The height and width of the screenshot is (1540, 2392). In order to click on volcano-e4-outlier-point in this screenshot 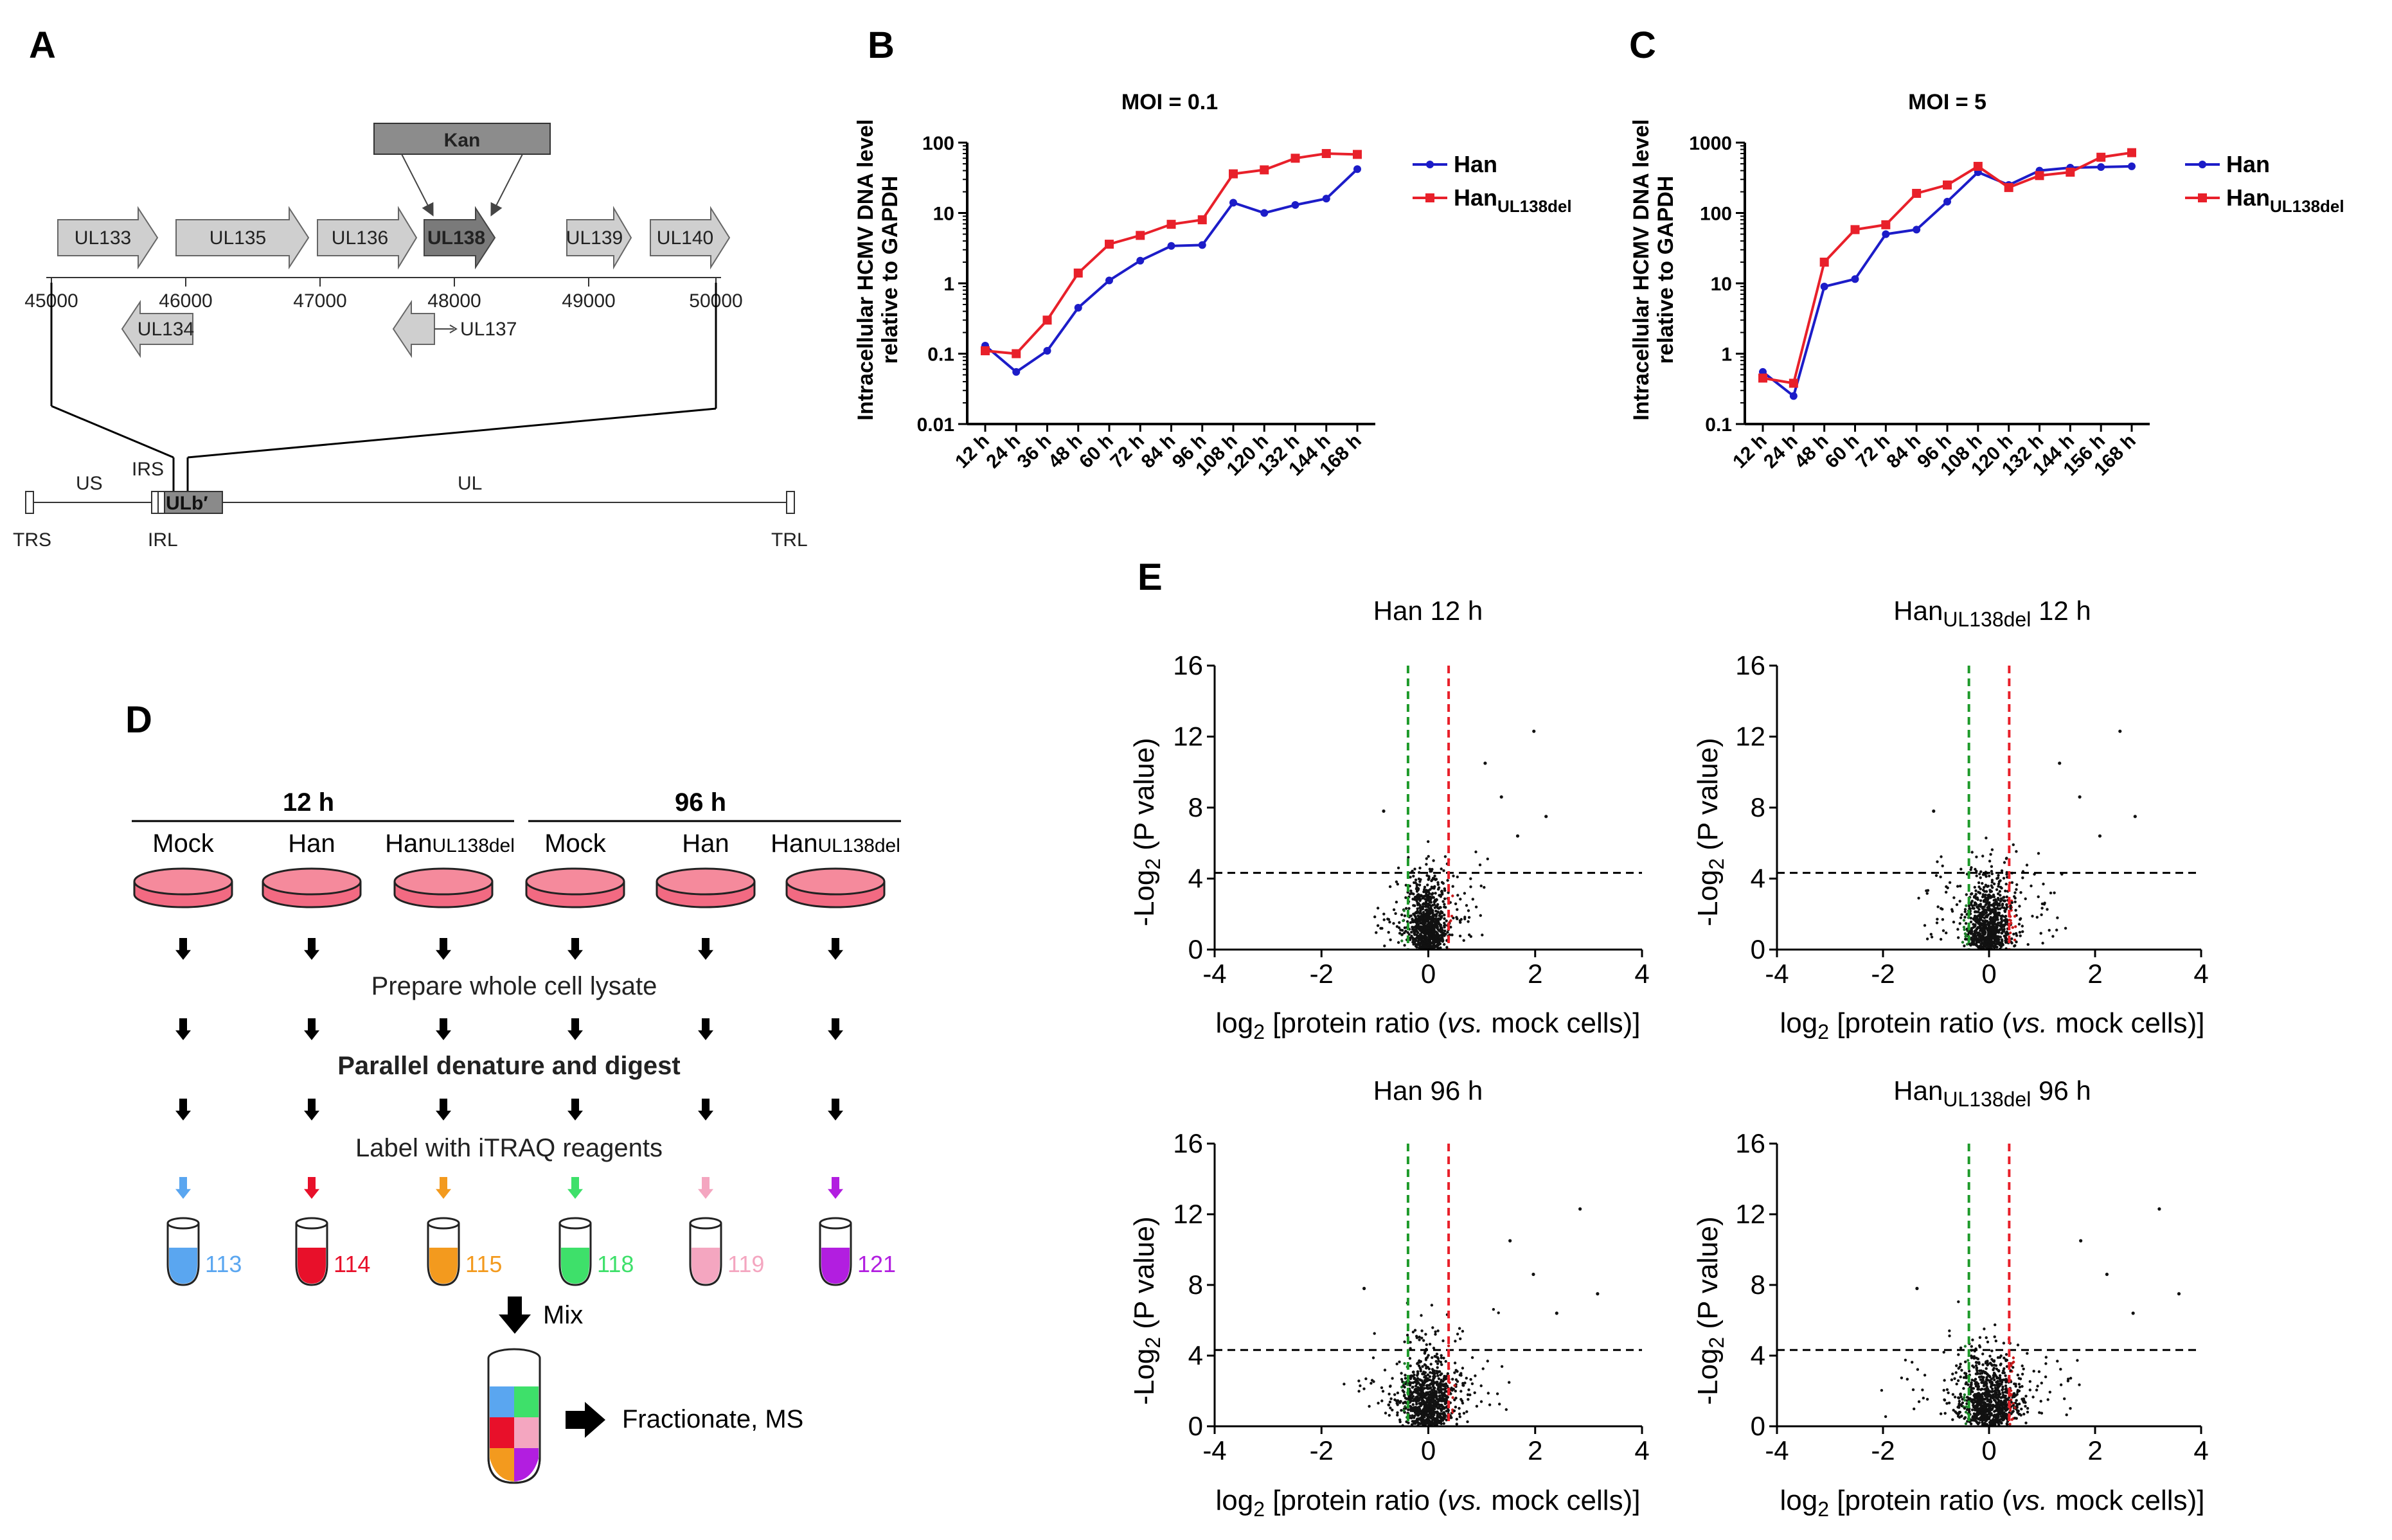, I will do `click(2159, 1209)`.